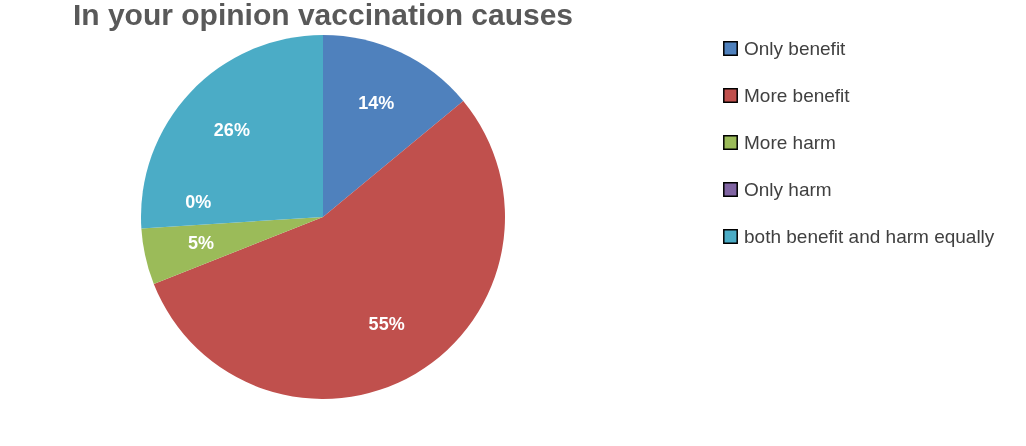 This screenshot has height=446, width=1026. What do you see at coordinates (323, 15) in the screenshot?
I see `chart-title: In your opinion vaccination causes` at bounding box center [323, 15].